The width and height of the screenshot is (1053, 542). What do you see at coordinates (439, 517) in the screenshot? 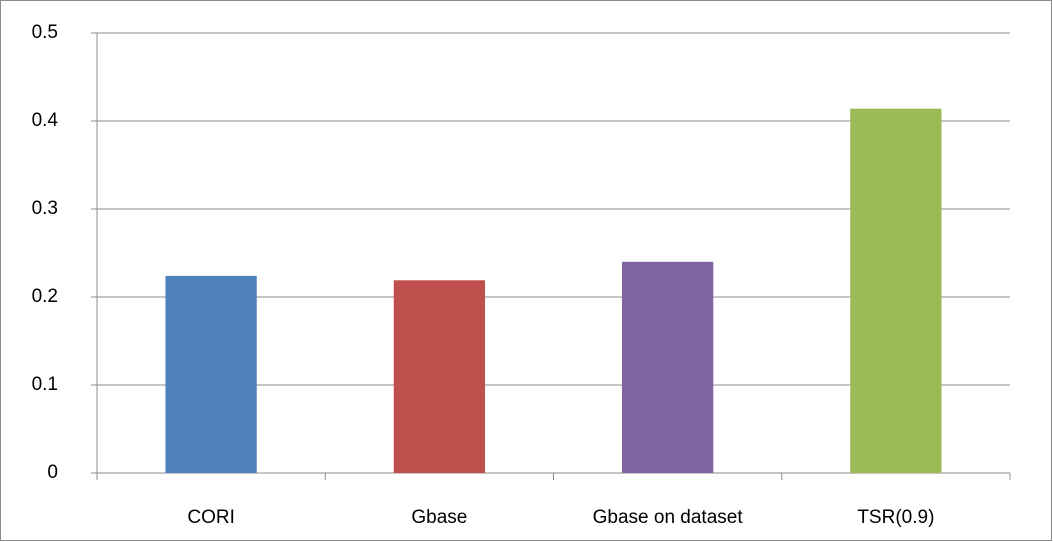
I see `x-tick-label: Gbase` at bounding box center [439, 517].